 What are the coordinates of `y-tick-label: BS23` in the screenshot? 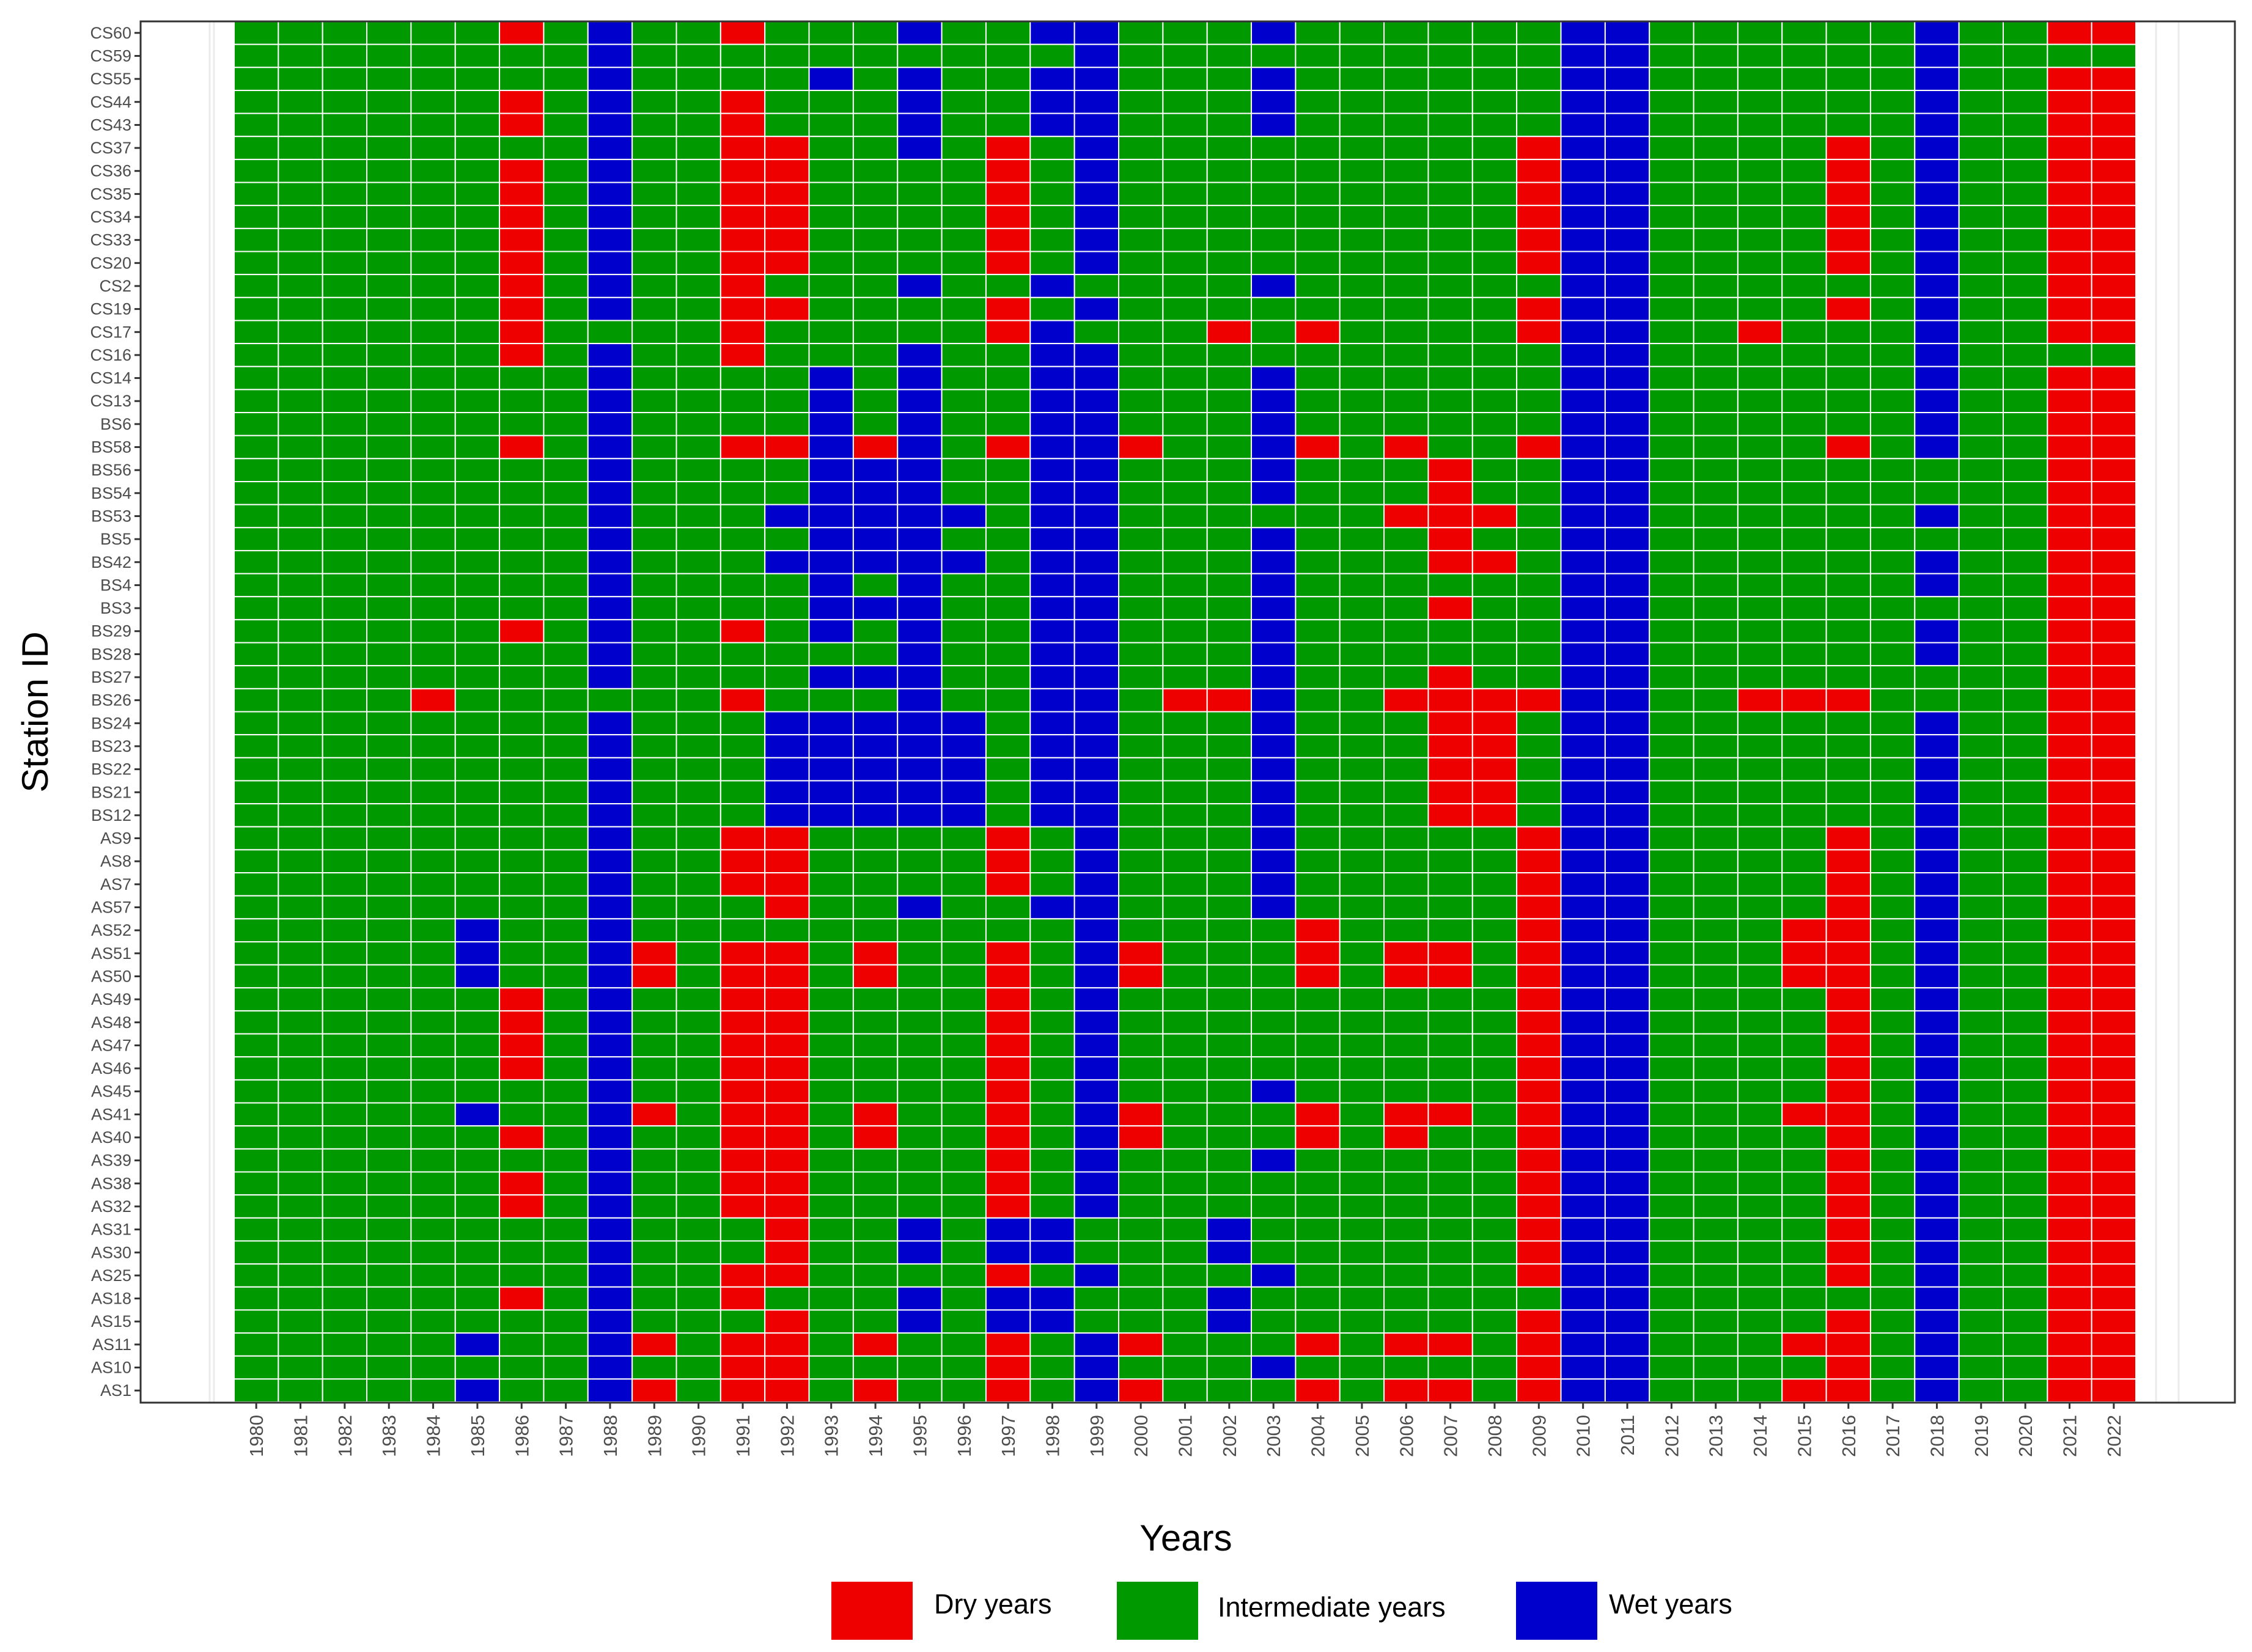 It's located at (111, 746).